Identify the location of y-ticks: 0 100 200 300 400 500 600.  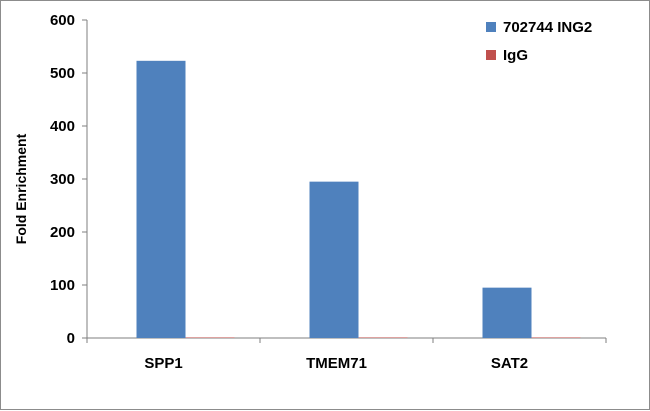
(68, 179).